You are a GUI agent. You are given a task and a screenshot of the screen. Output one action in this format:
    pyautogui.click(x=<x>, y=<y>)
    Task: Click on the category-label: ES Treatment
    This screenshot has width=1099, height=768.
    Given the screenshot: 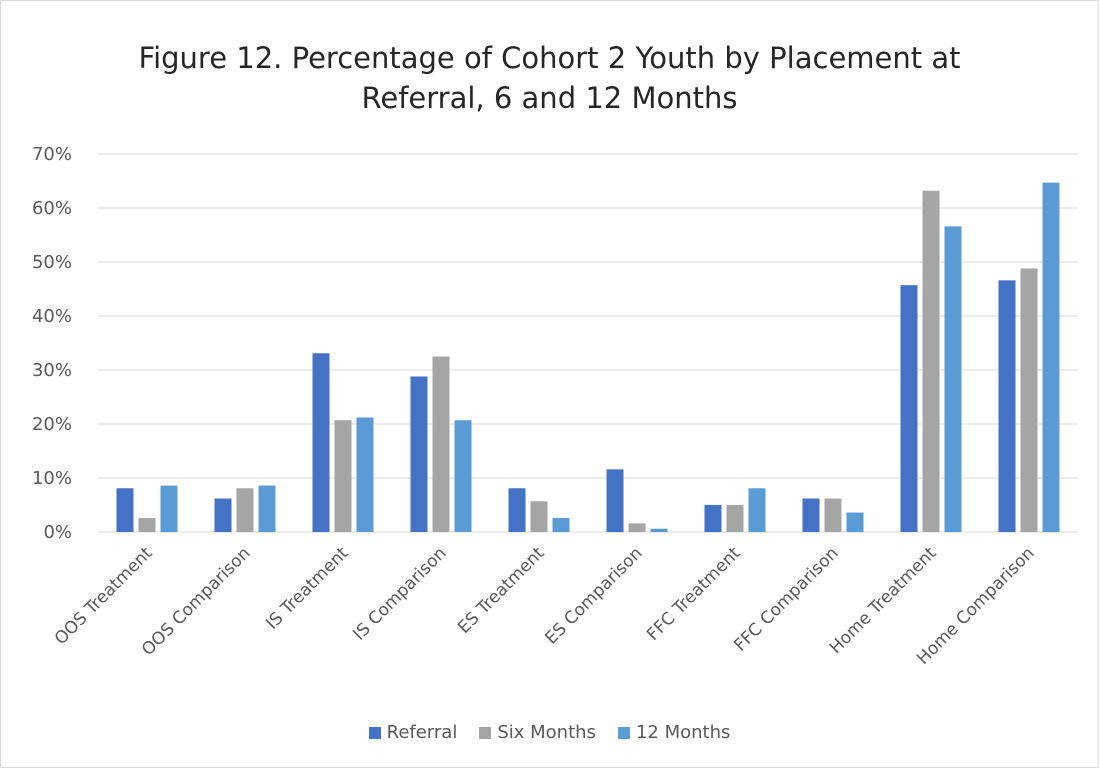 What is the action you would take?
    pyautogui.click(x=501, y=590)
    